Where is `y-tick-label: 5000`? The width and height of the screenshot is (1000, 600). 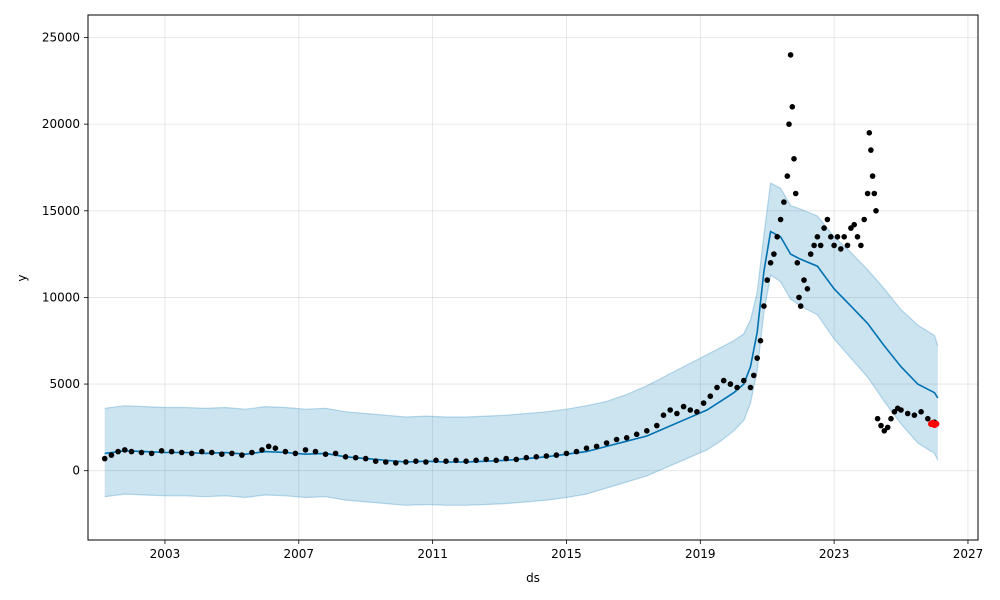 y-tick-label: 5000 is located at coordinates (64, 384).